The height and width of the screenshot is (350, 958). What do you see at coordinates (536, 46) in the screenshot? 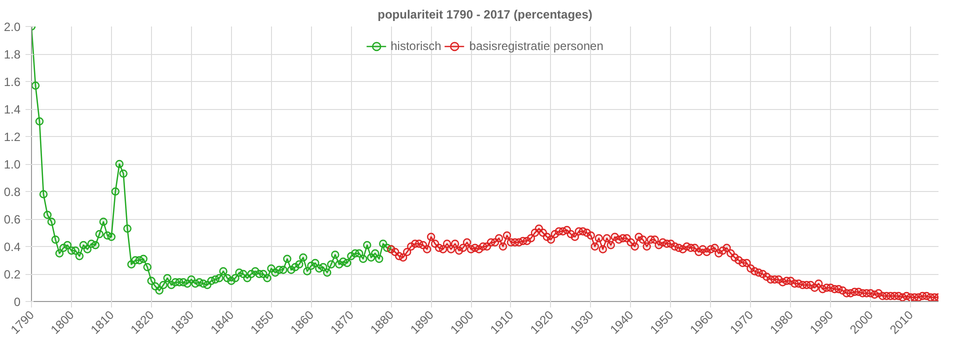
I see `legend-label: basisregistratie personen` at bounding box center [536, 46].